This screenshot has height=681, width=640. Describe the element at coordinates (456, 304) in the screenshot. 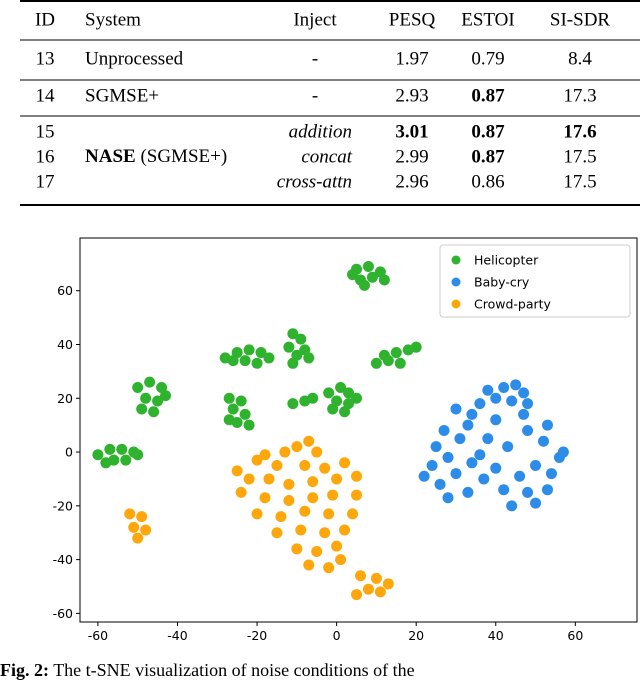

I see `legend-marker` at that location.